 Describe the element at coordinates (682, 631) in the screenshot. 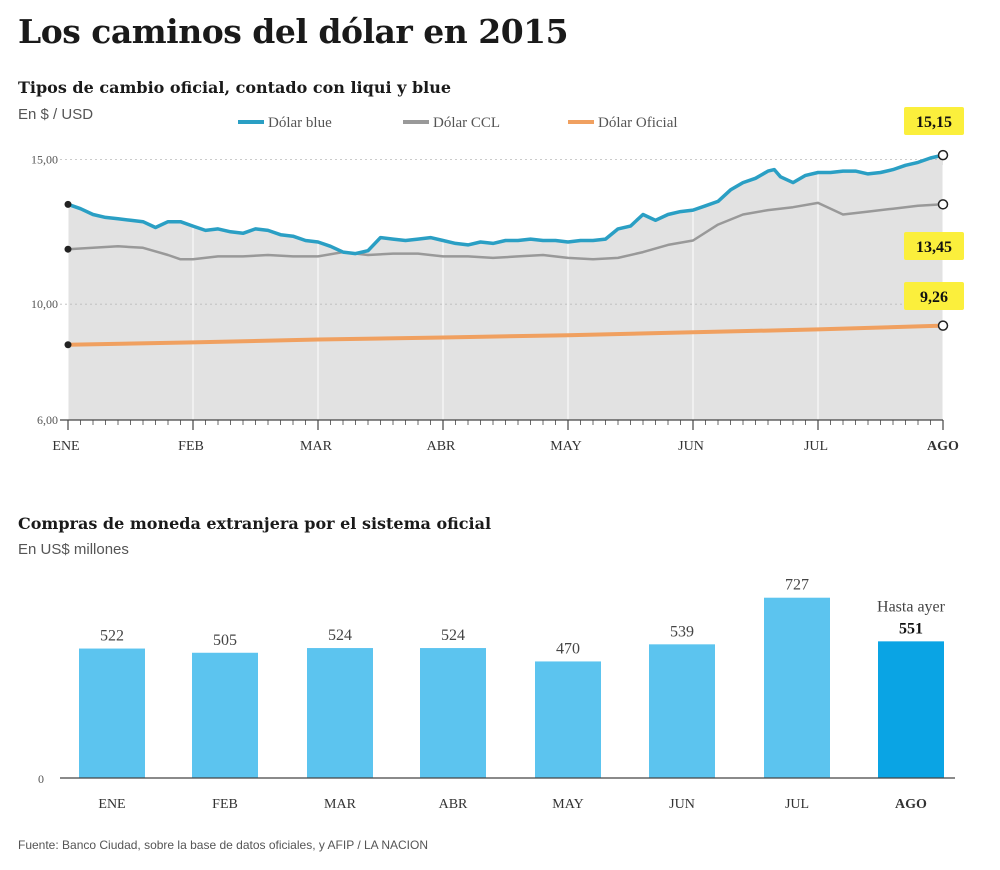

I see `bar-value-label: 539` at that location.